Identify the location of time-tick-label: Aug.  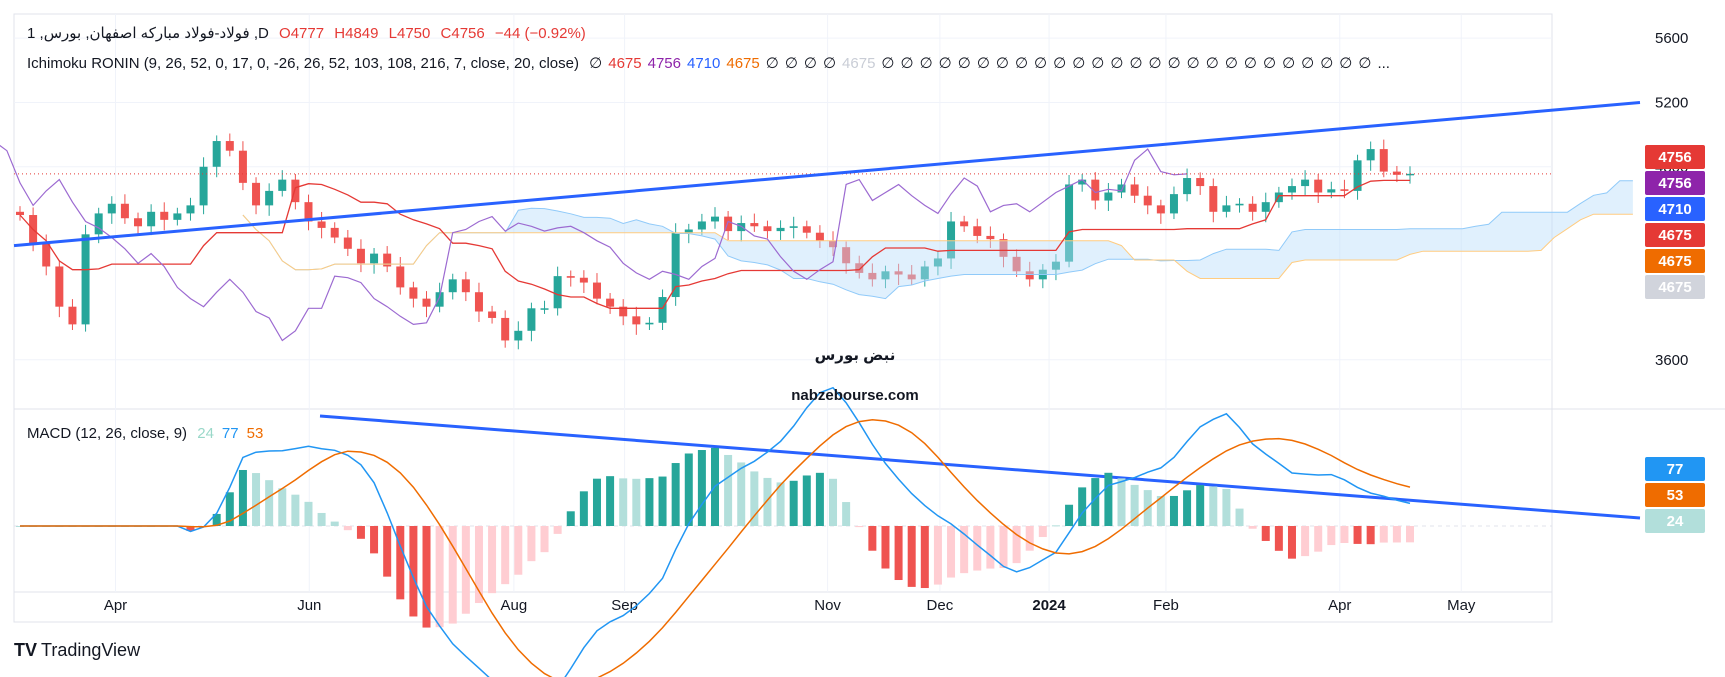
(513, 605).